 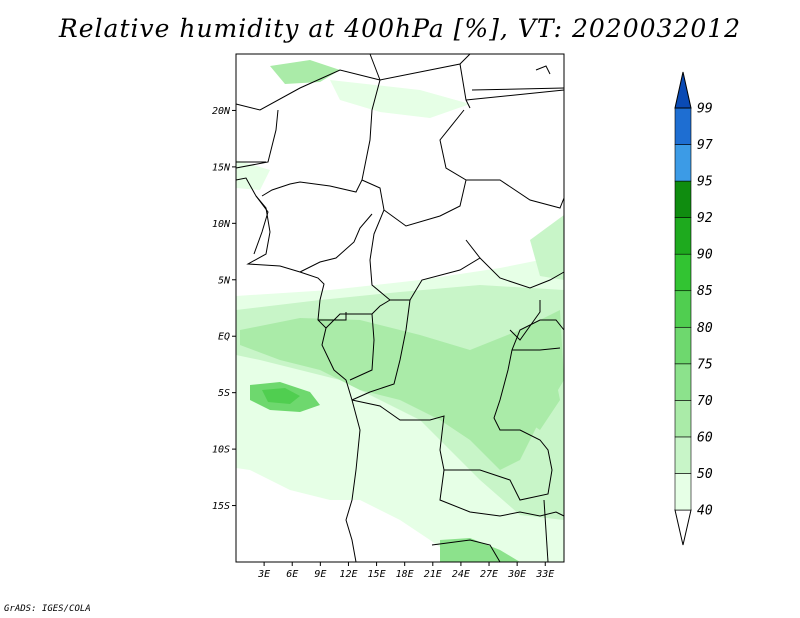 I want to click on lon-tick-label: 33E, so click(x=544, y=574).